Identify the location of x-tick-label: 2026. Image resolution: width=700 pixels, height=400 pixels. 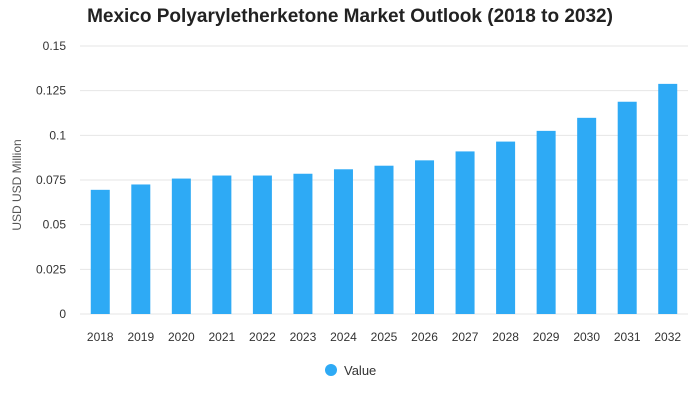
(424, 337).